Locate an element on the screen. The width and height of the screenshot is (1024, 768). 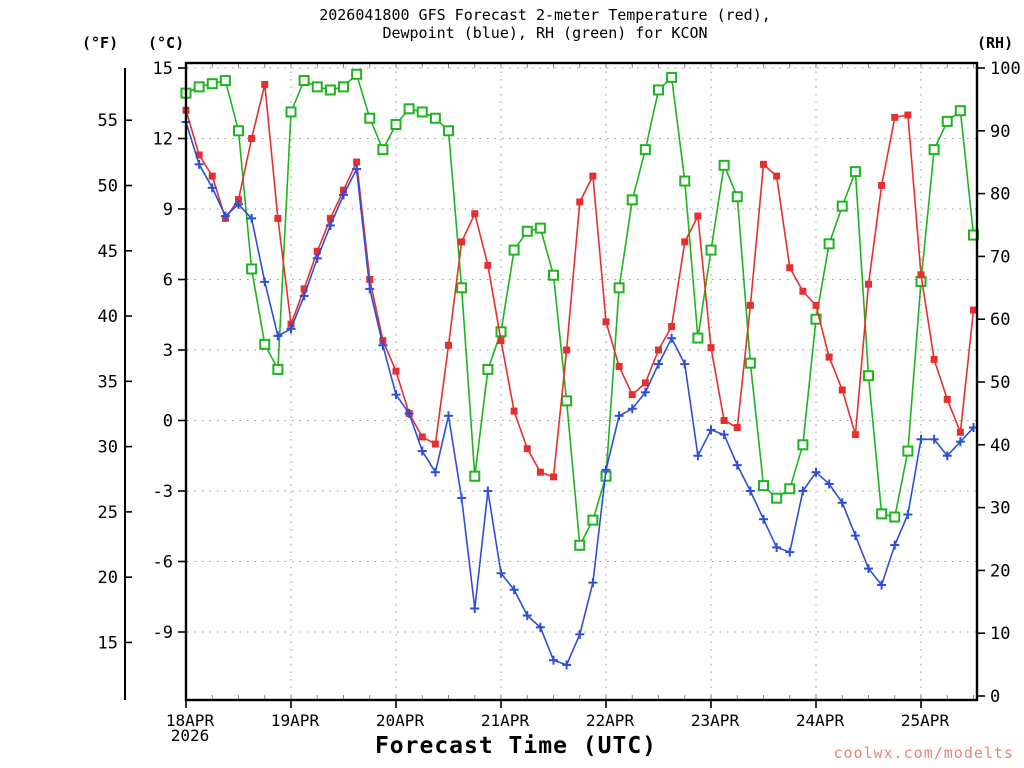
svg-text: 25APR is located at coordinates (925, 720).